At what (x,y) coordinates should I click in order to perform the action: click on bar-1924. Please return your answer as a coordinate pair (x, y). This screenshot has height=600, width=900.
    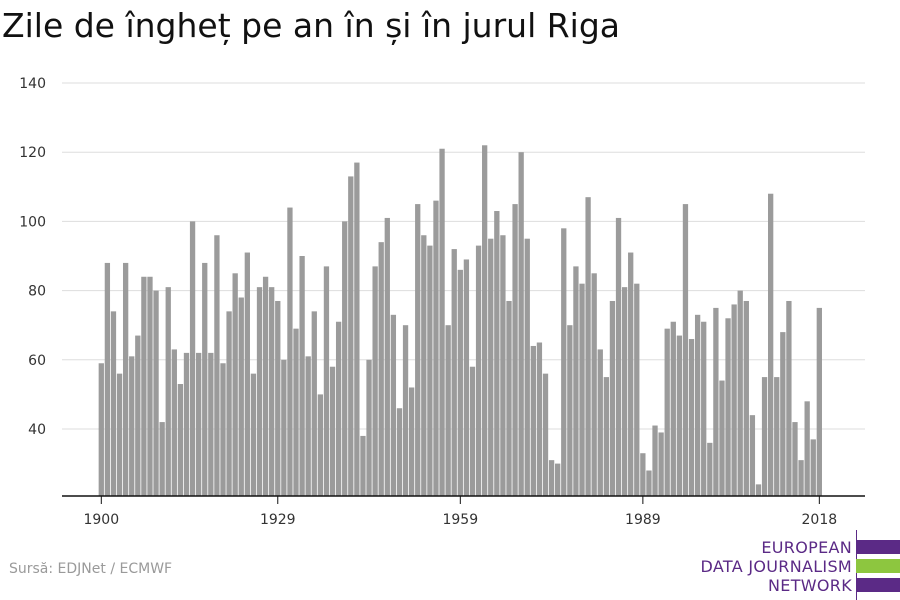
    Looking at the image, I should click on (247, 374).